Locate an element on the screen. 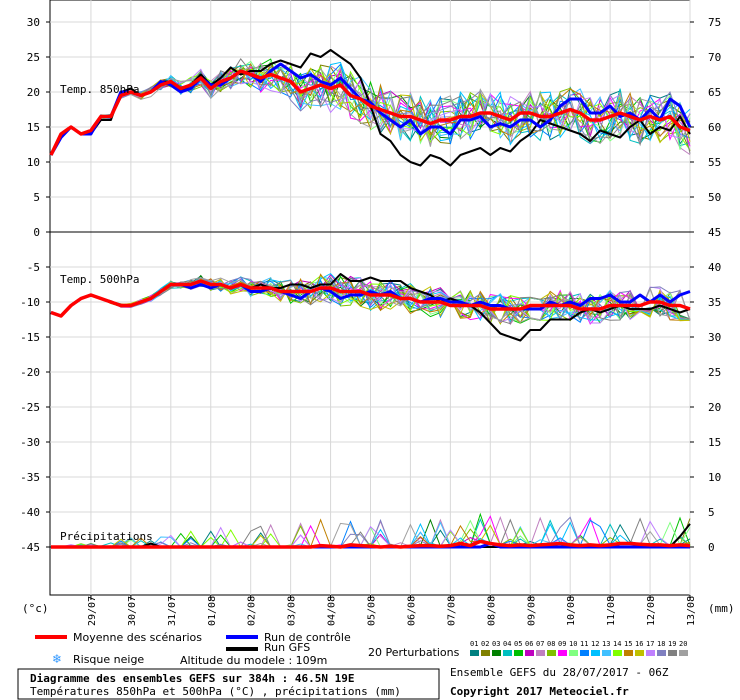 The image size is (740, 700). right-tick-label: 45 is located at coordinates (714, 232).